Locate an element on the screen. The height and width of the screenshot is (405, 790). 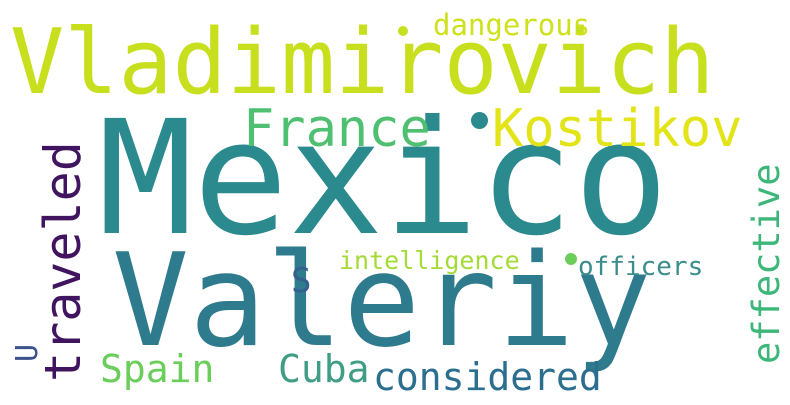
word-france: France is located at coordinates (337, 129).